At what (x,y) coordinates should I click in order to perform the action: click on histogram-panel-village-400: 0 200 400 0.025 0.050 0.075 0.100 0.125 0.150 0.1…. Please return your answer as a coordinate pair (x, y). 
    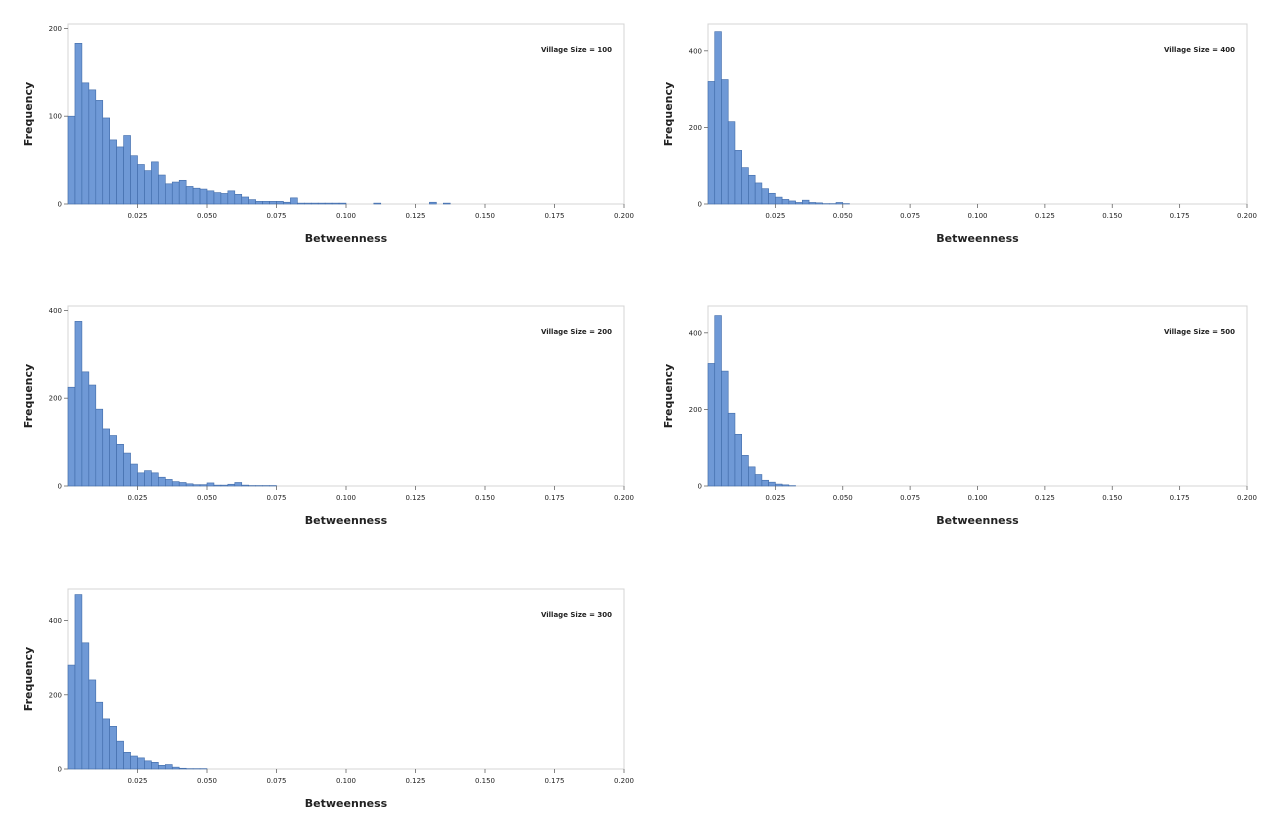
    Looking at the image, I should click on (959, 140).